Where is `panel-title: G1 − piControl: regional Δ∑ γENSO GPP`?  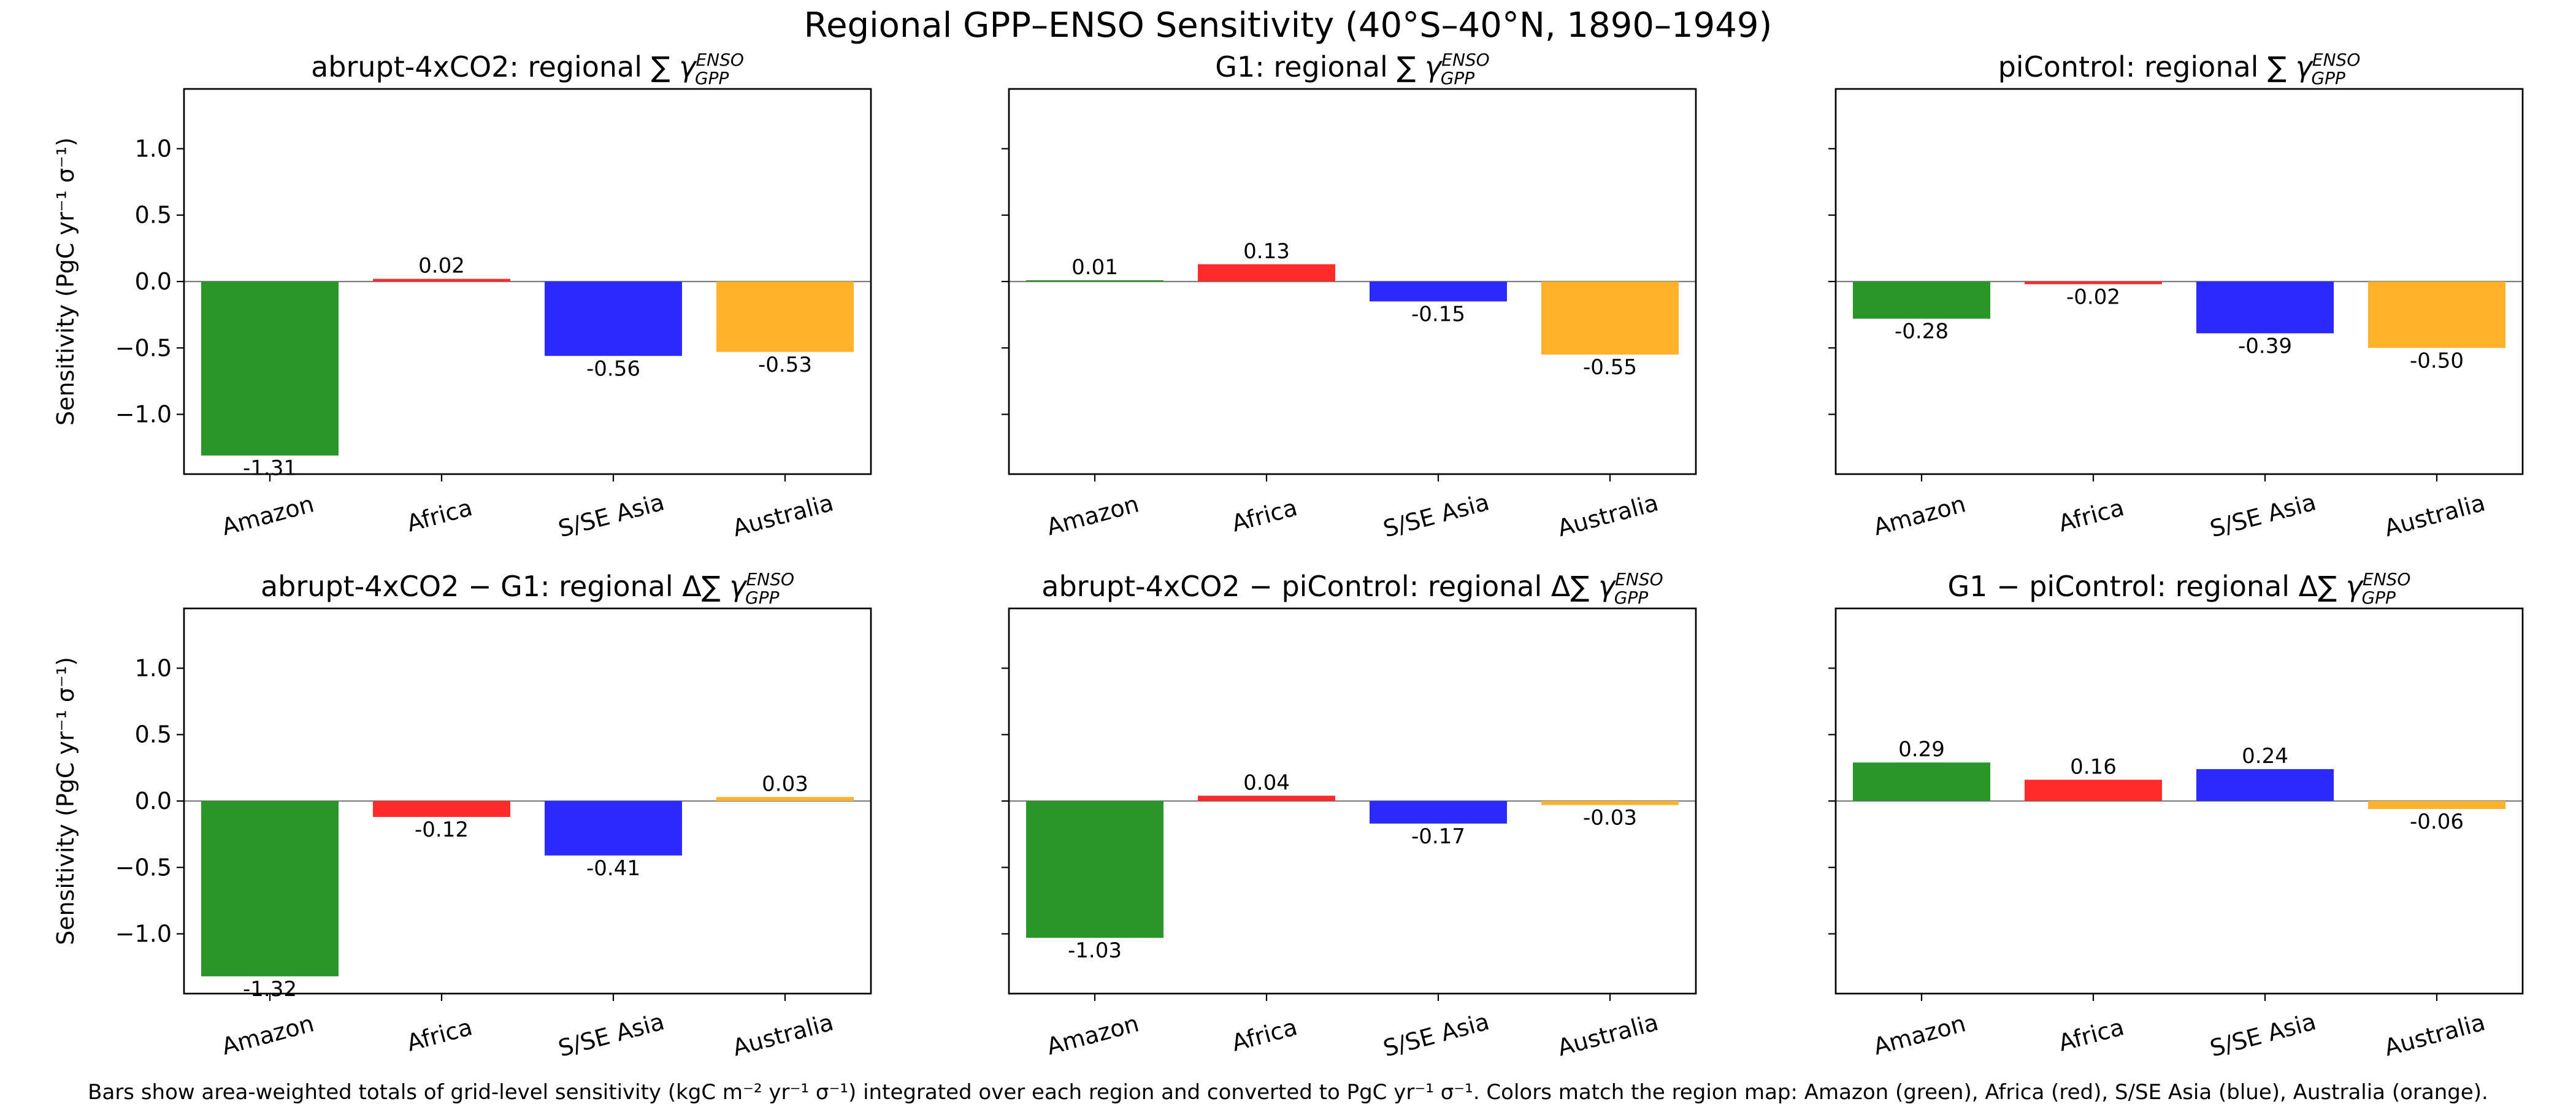
panel-title: G1 − piControl: regional Δ∑ γENSO GPP is located at coordinates (2179, 588).